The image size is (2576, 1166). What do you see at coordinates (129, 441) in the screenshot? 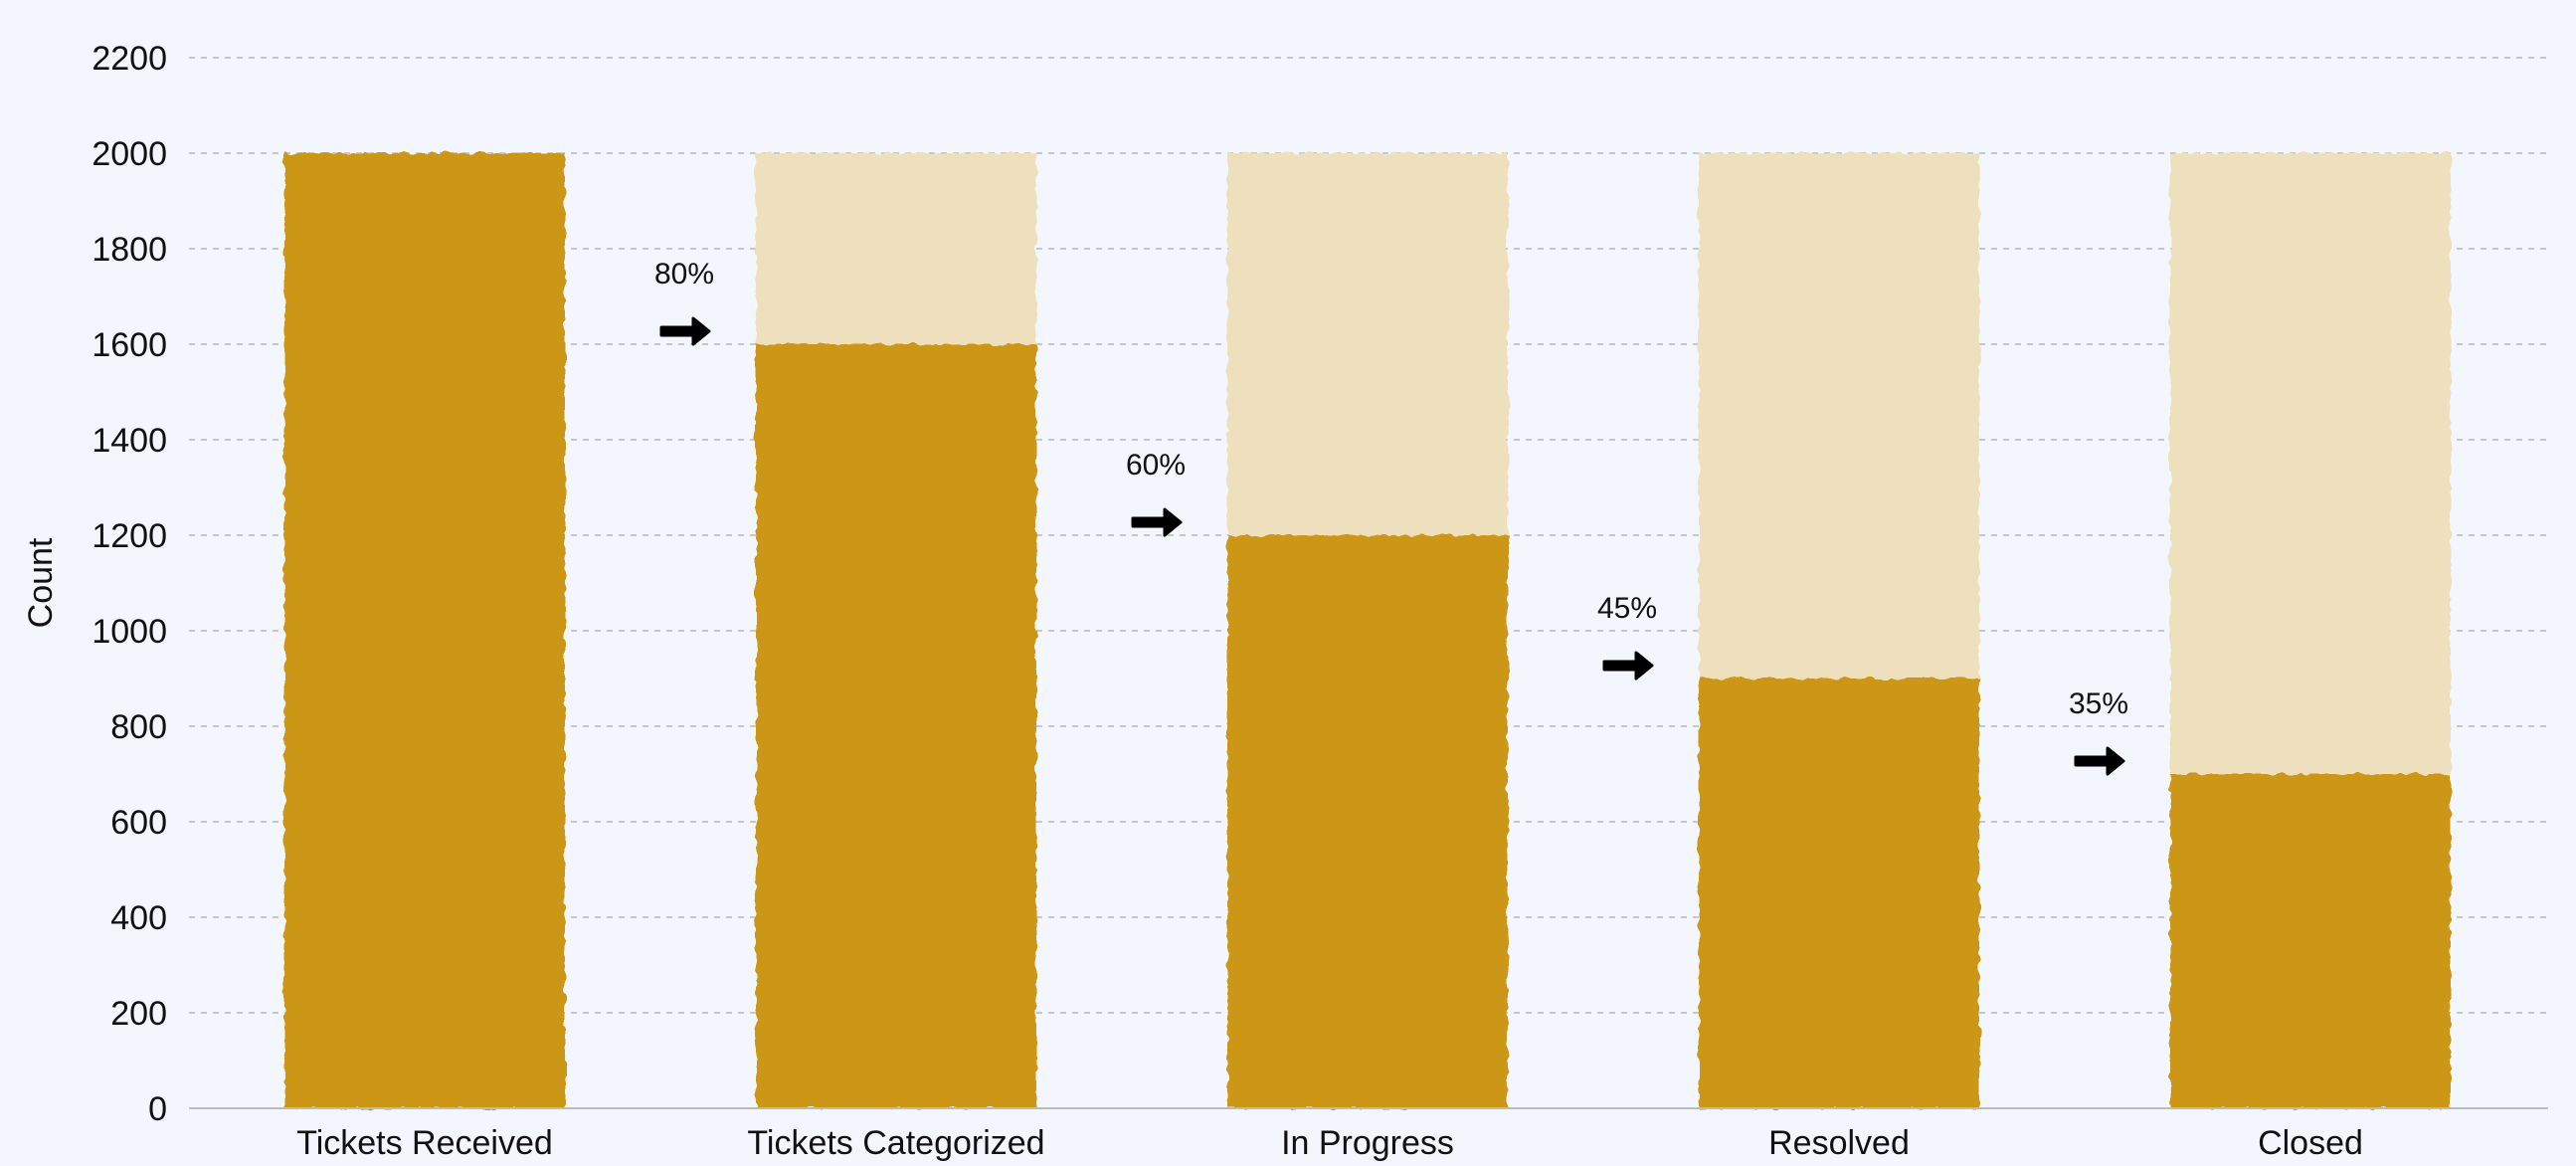
I see `y-tick-label: 1400` at bounding box center [129, 441].